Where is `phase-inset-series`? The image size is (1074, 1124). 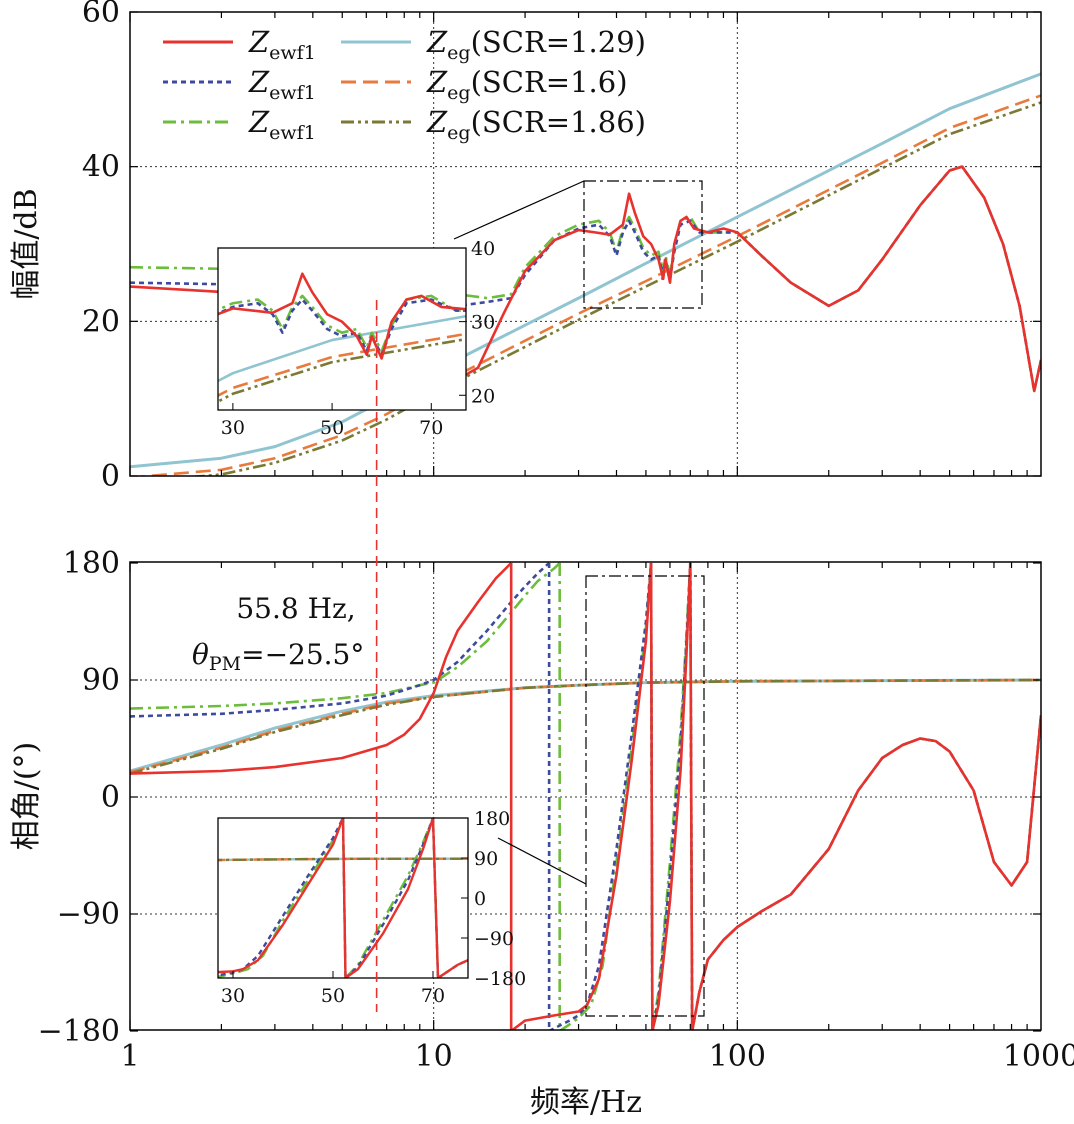
phase-inset-series is located at coordinates (278, 898).